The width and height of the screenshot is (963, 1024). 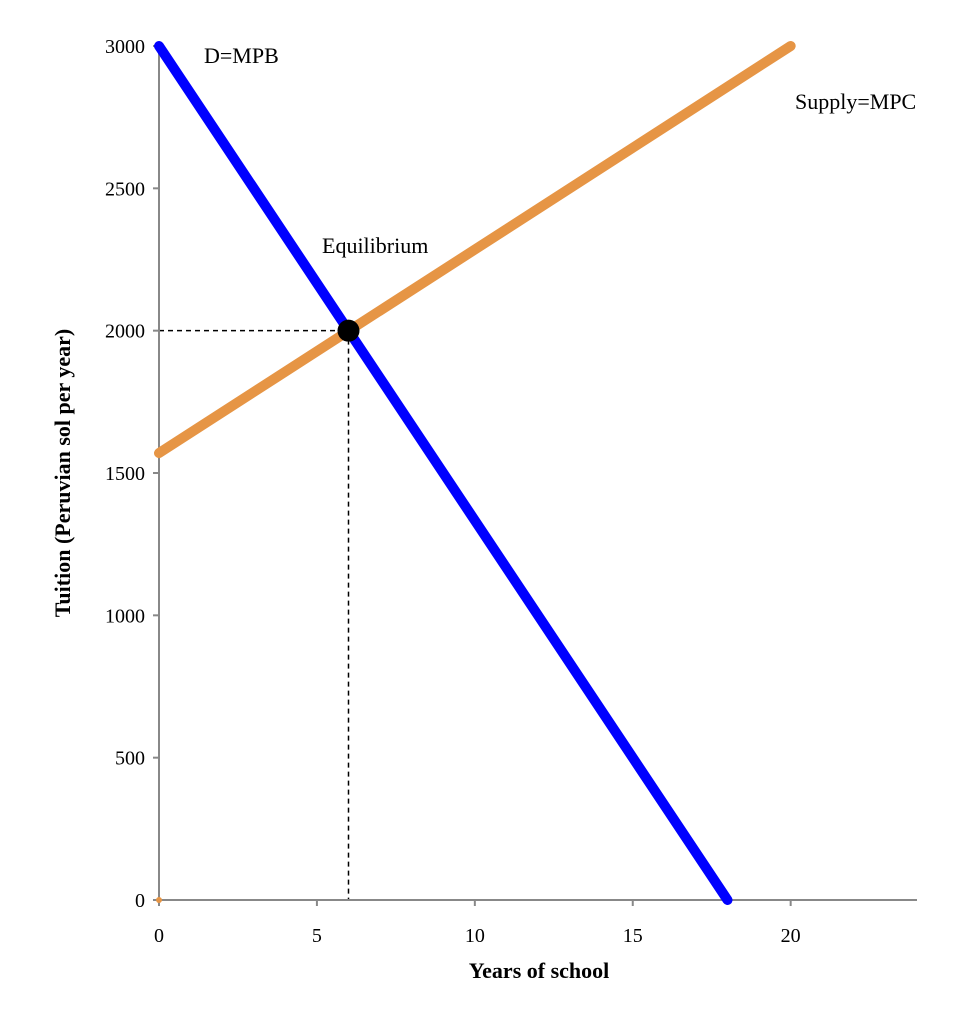 What do you see at coordinates (254, 614) in the screenshot?
I see `equilibrium-guides` at bounding box center [254, 614].